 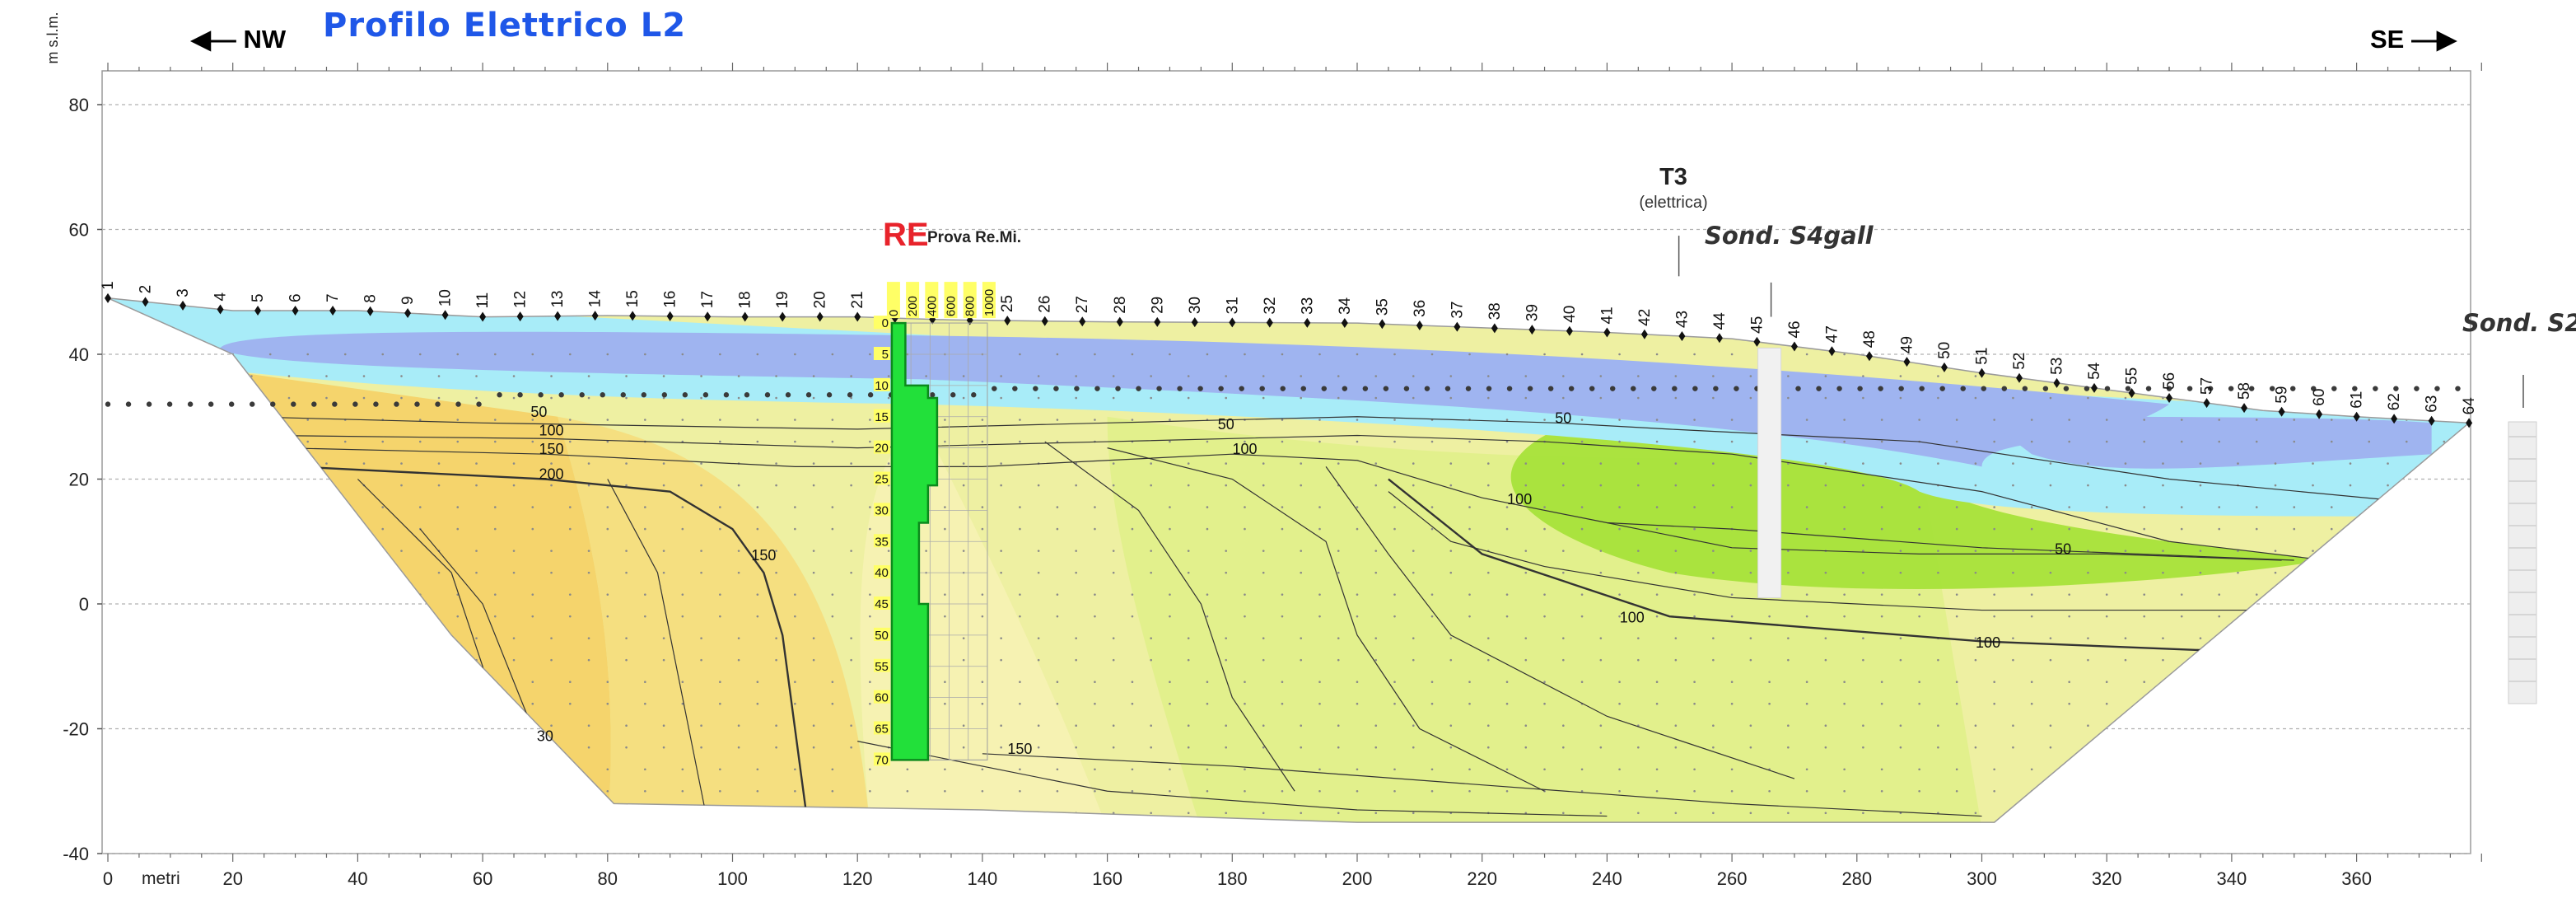 I want to click on remi-depth-label: 35, so click(x=882, y=542).